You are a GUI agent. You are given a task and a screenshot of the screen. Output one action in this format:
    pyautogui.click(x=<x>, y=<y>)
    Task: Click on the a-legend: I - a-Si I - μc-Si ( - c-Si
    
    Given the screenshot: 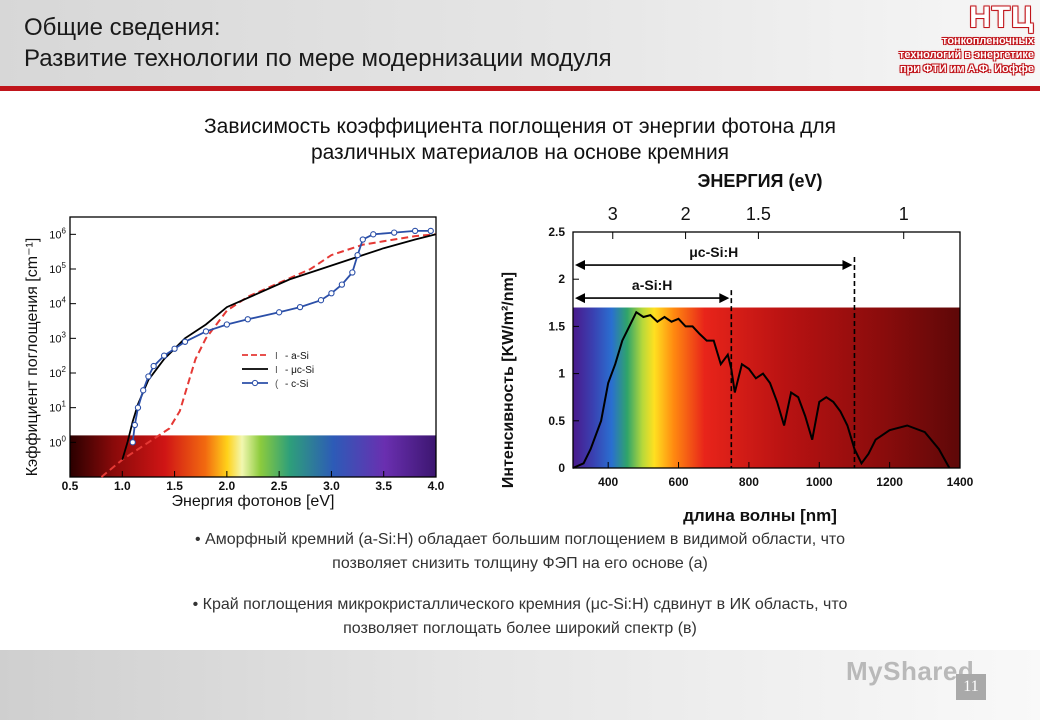 What is the action you would take?
    pyautogui.click(x=278, y=370)
    